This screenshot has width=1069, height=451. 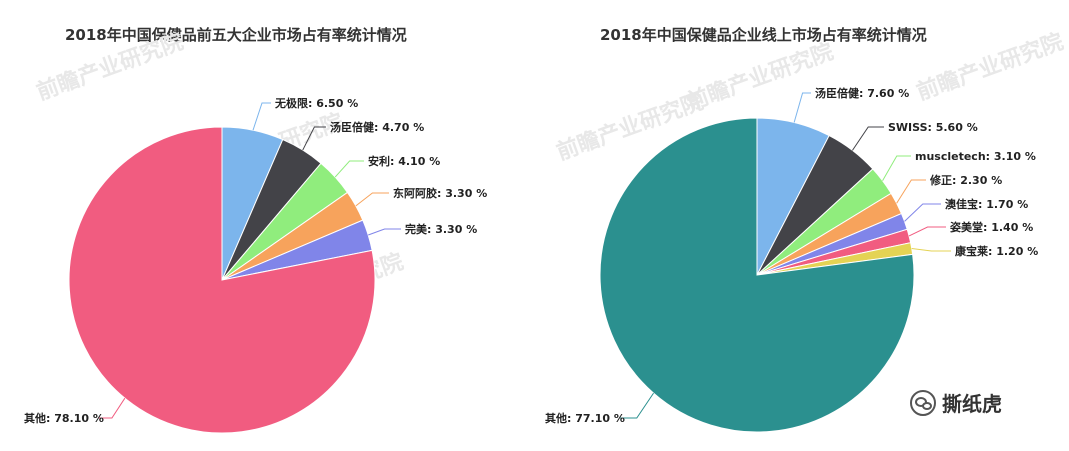 What do you see at coordinates (862, 93) in the screenshot?
I see `slice-label: 汤臣倍健: 7.60 %` at bounding box center [862, 93].